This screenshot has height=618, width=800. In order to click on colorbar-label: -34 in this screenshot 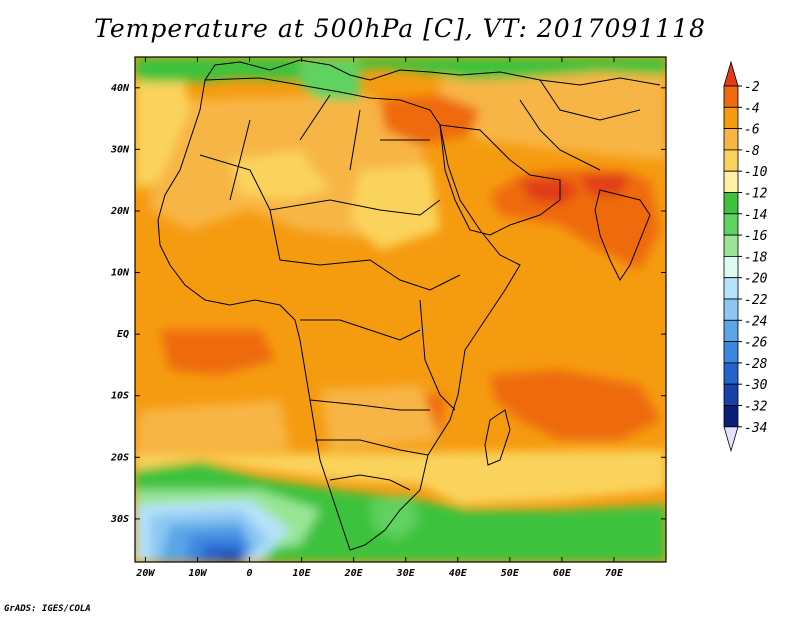, I will do `click(755, 428)`.